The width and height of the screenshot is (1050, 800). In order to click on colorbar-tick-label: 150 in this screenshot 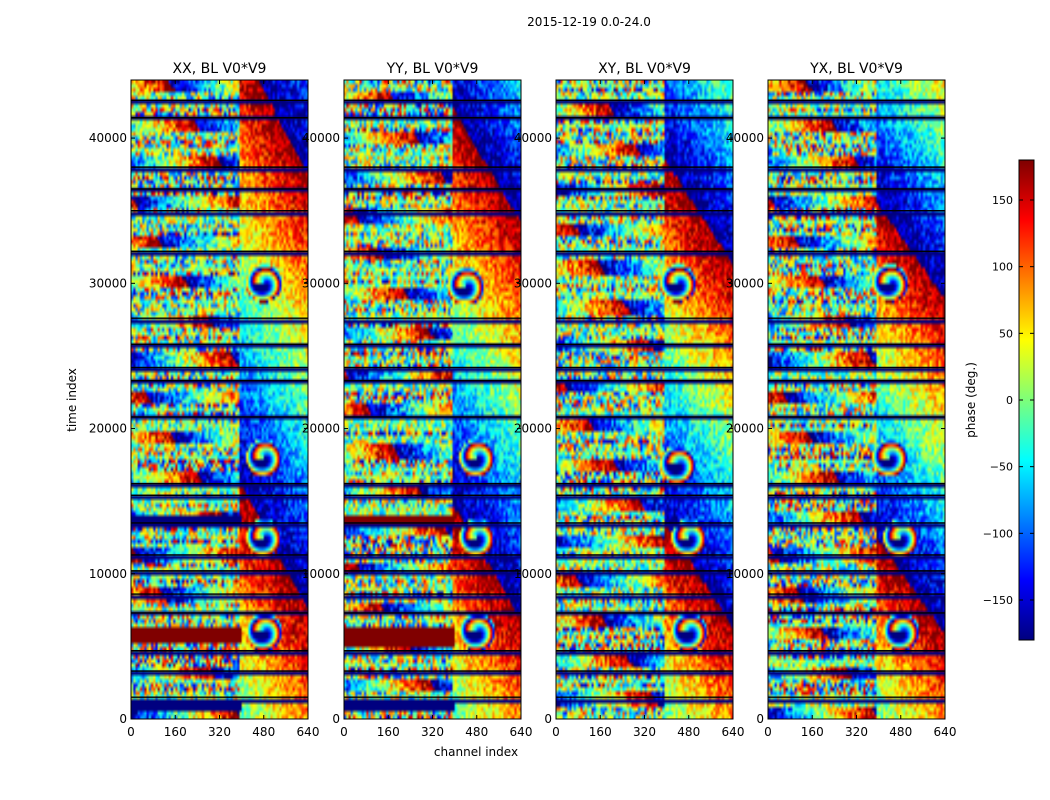, I will do `click(1002, 200)`.